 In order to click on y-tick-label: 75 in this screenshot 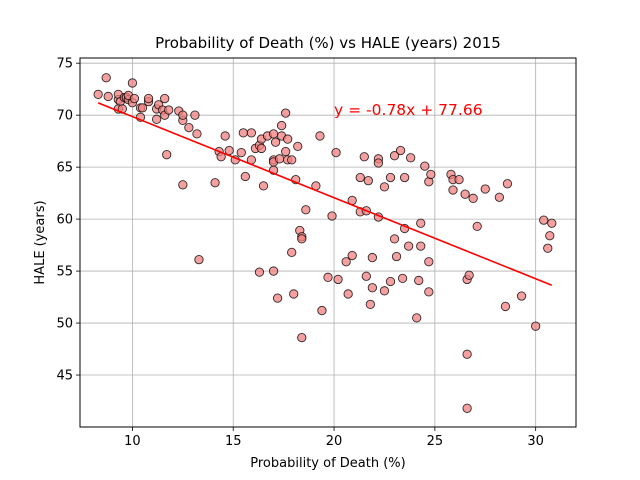, I will do `click(64, 64)`.